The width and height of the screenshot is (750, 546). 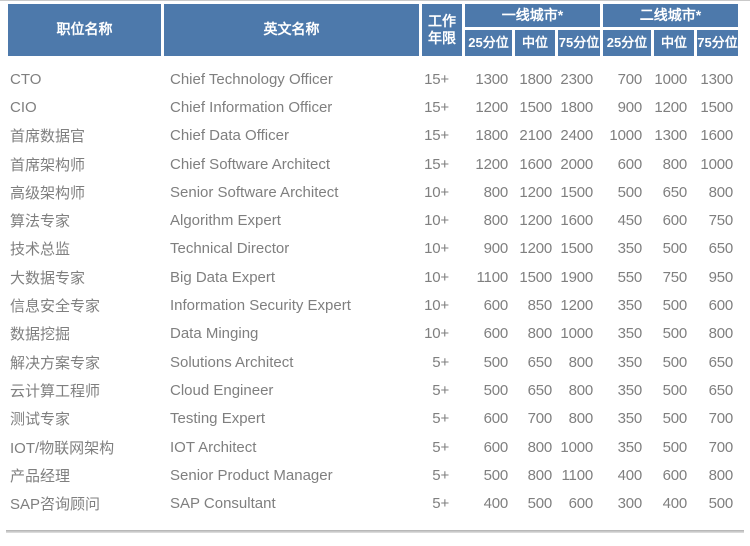 I want to click on header-experience: 工作 年限, so click(x=442, y=30).